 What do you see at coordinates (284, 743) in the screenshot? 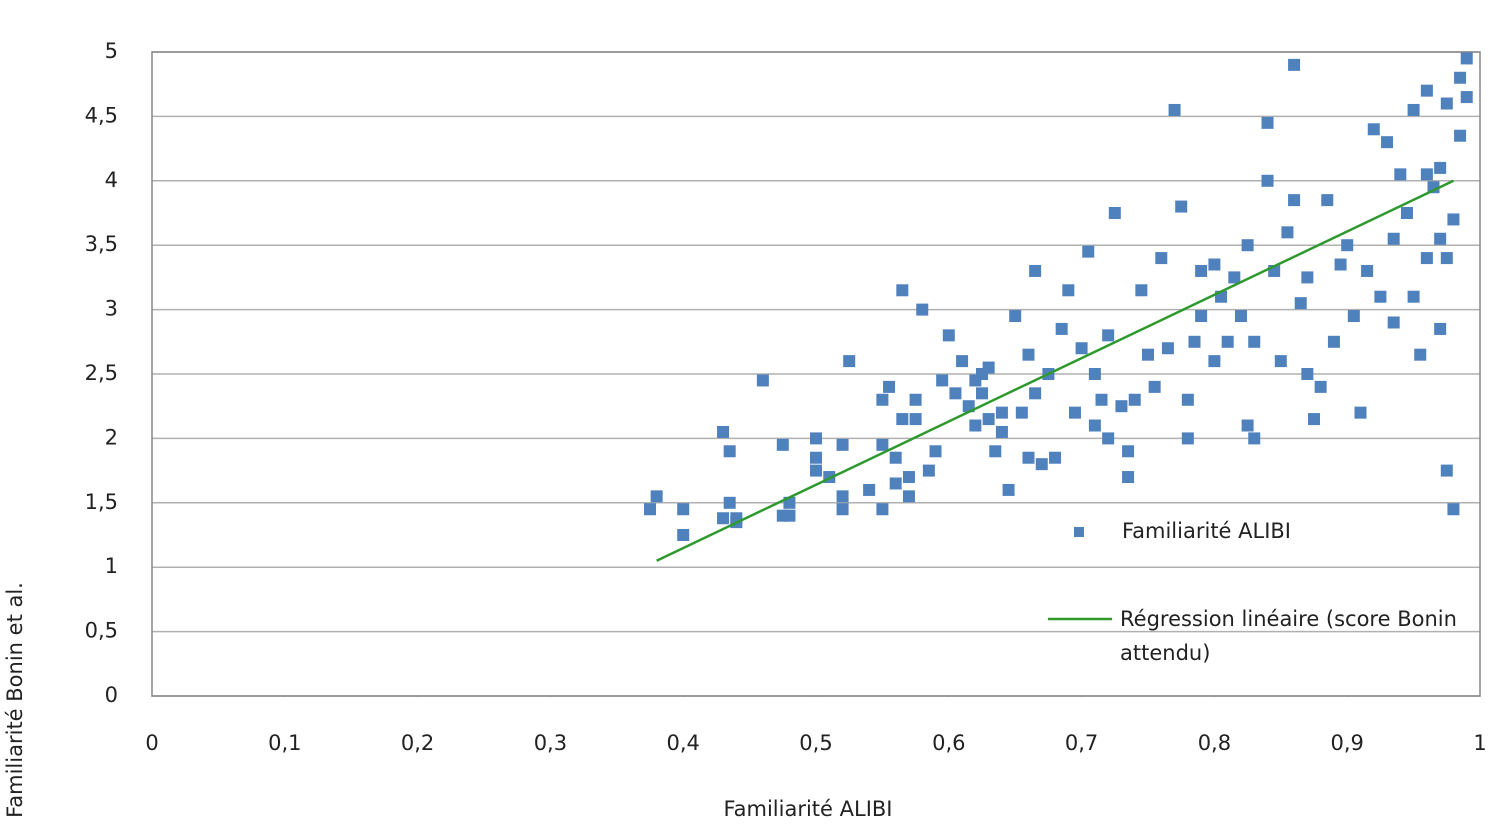
I see `x-tick-label: 0,1` at bounding box center [284, 743].